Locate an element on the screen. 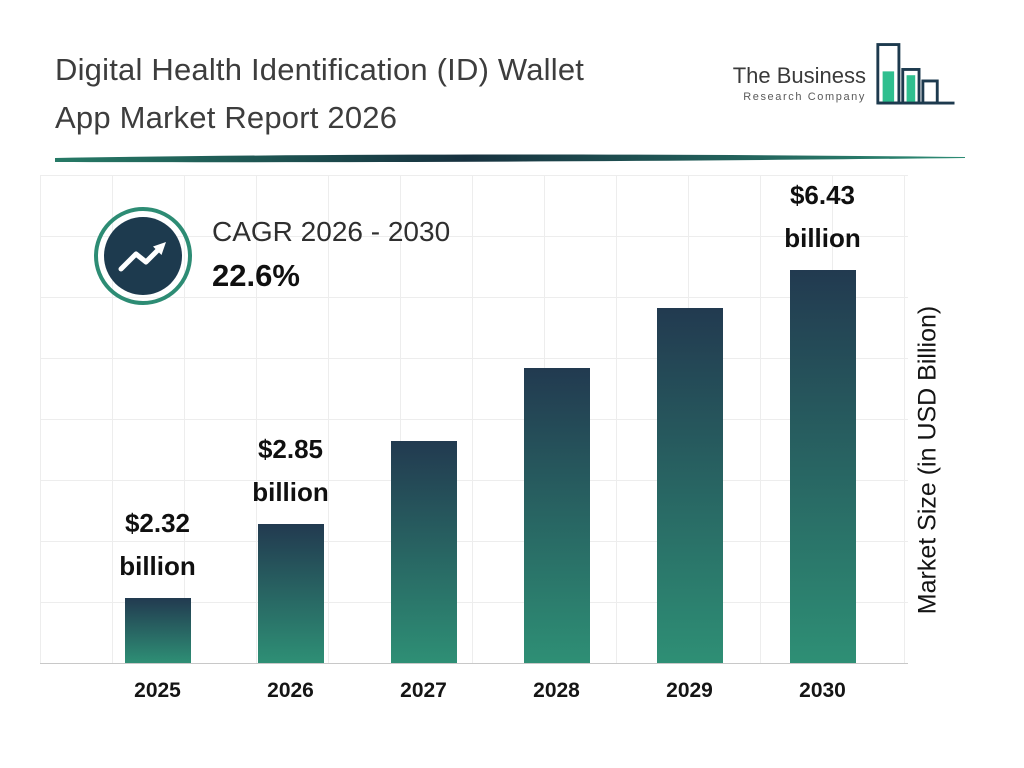  bar-2025 is located at coordinates (157, 630).